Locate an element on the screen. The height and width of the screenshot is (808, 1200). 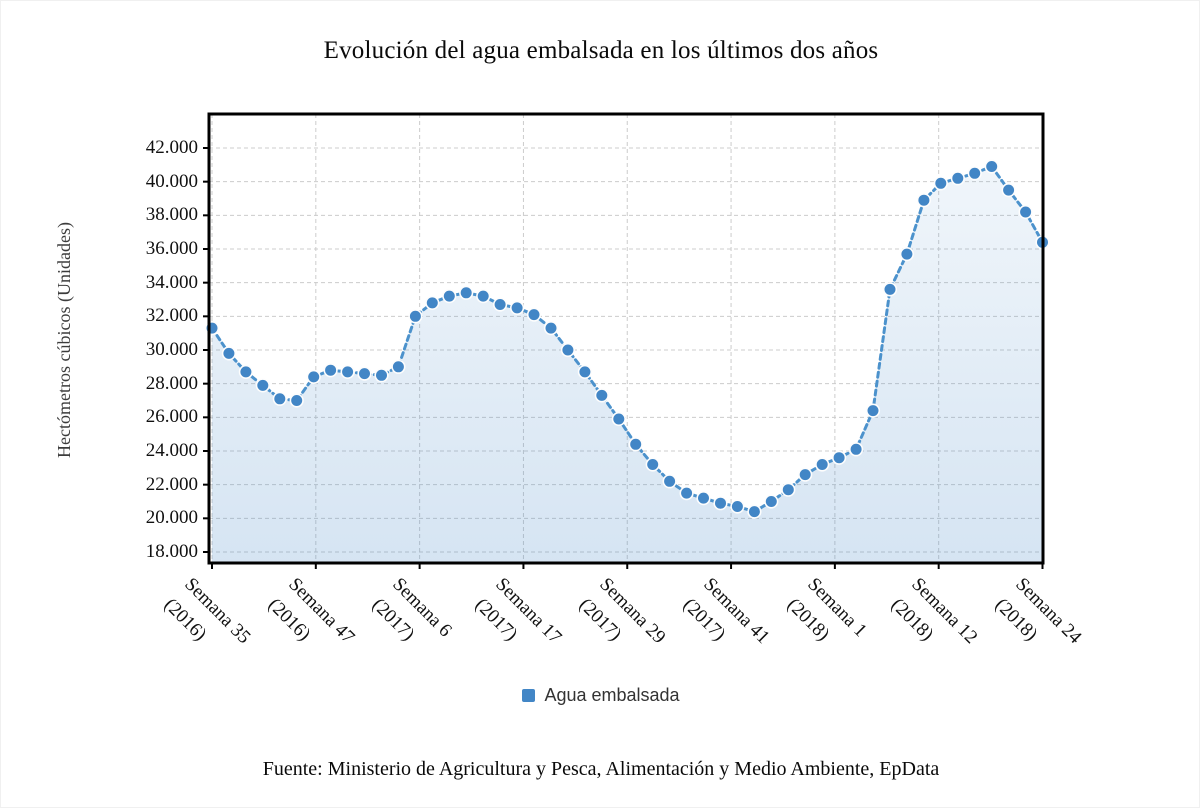
y-axis-tick-label: 30.000 is located at coordinates (171, 349).